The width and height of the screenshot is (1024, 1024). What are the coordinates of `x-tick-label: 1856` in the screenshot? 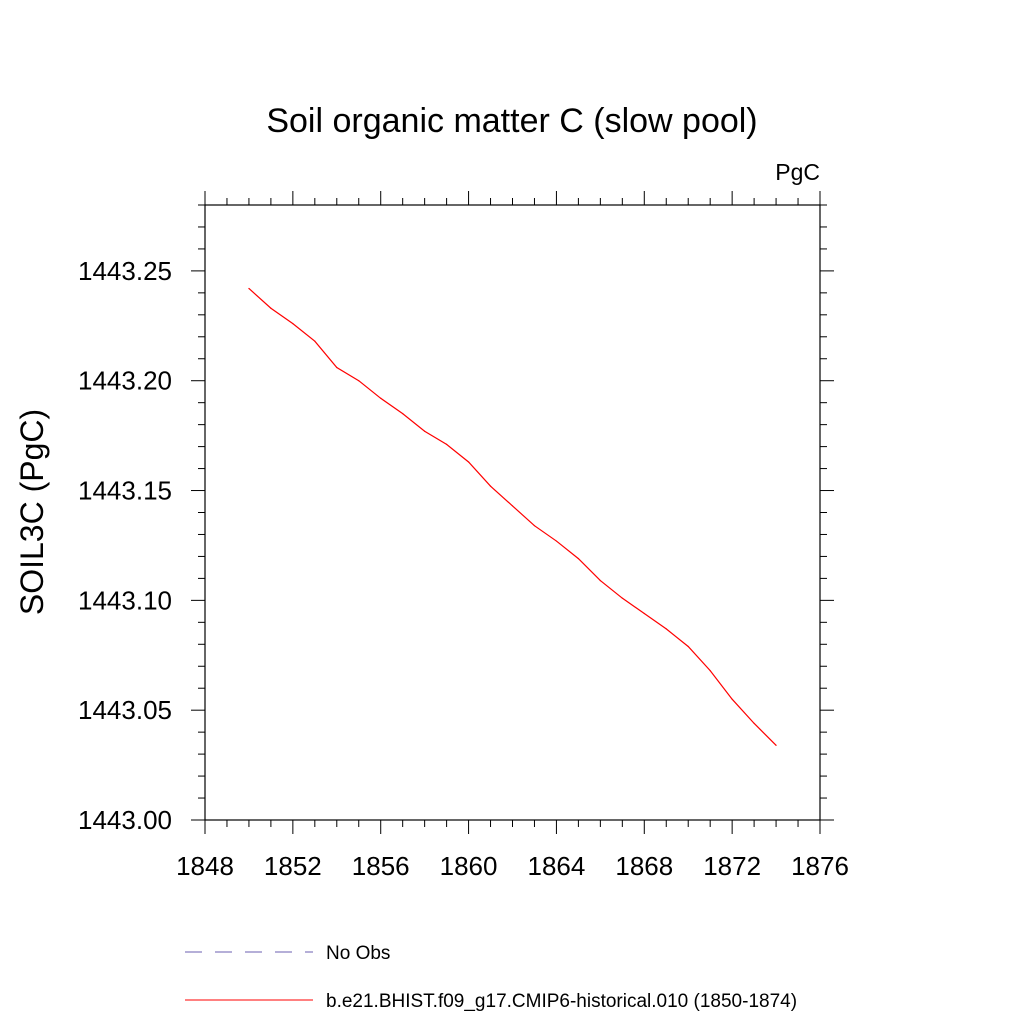 It's located at (381, 866).